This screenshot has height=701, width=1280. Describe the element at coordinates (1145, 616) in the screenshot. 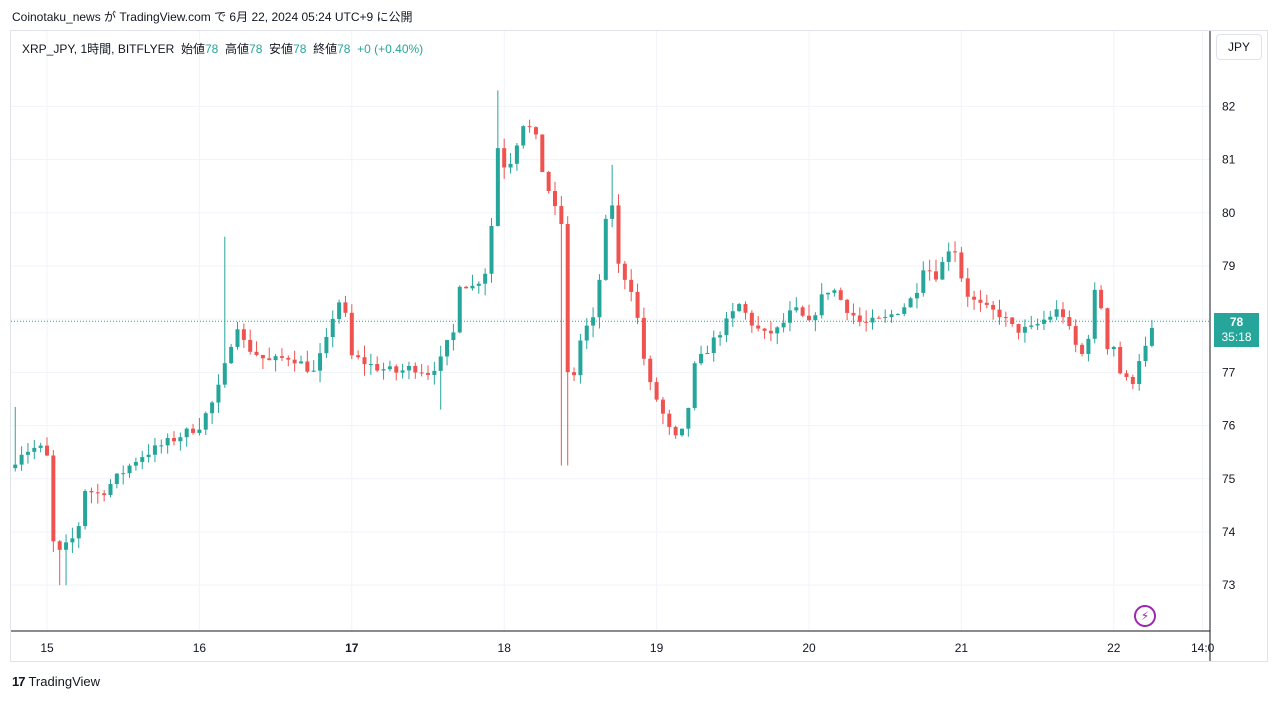

I see `lightning-icon: ⚡` at that location.